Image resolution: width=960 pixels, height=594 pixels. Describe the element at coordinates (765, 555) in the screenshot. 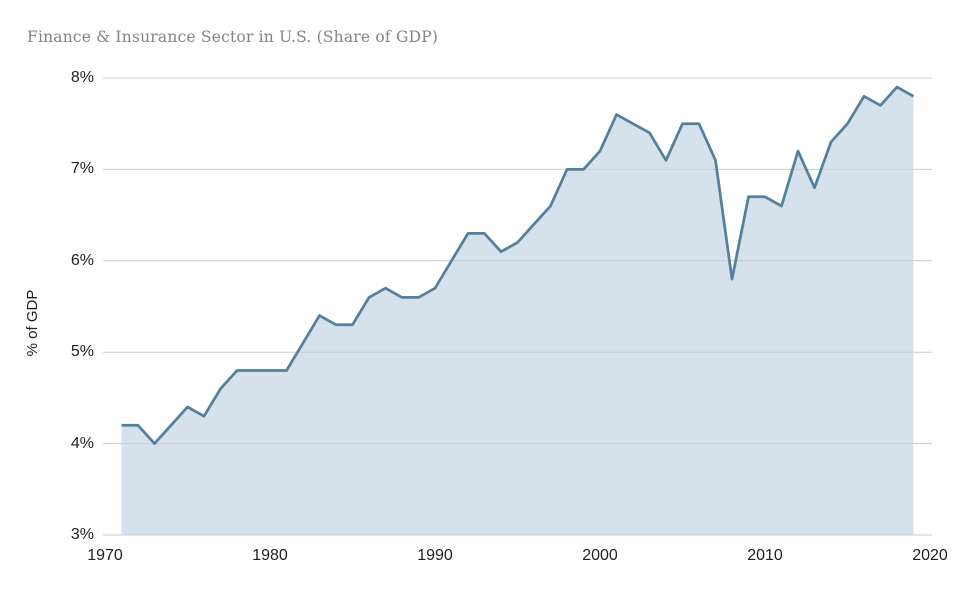

I see `x-tick-label-2010: 2010` at that location.